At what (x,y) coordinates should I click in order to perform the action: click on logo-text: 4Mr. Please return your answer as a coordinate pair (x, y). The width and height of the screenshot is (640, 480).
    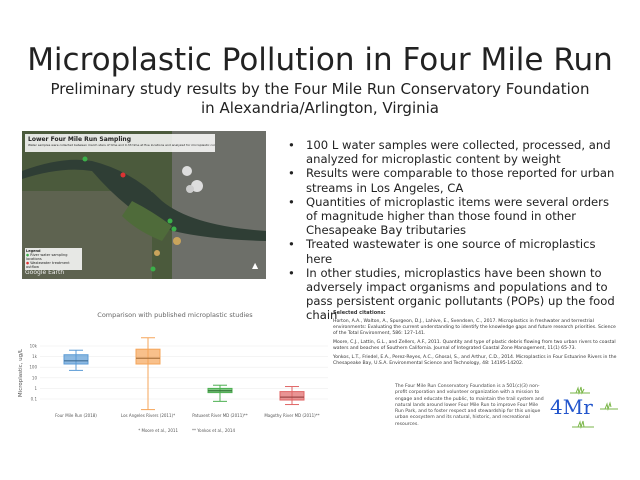
    Looking at the image, I should click on (571, 407).